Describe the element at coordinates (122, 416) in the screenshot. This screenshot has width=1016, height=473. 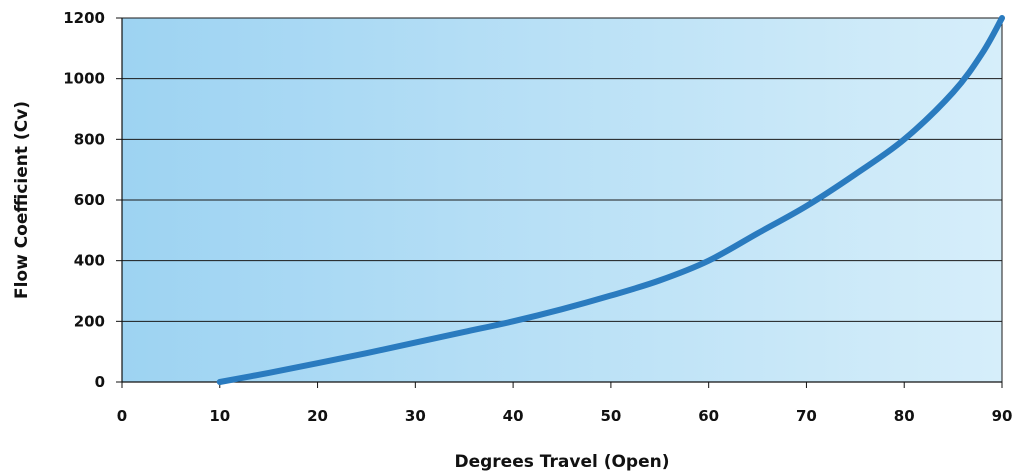
I see `x-tick-label: 0` at that location.